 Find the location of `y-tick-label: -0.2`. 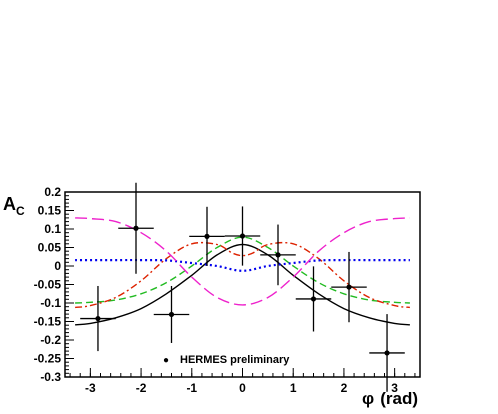

y-tick-label: -0.2 is located at coordinates (50, 340).